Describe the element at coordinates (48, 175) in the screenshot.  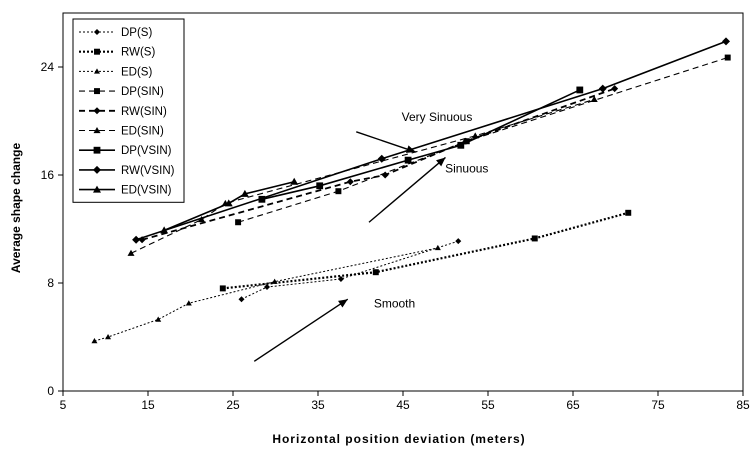
I see `y-tick-label: 16` at that location.